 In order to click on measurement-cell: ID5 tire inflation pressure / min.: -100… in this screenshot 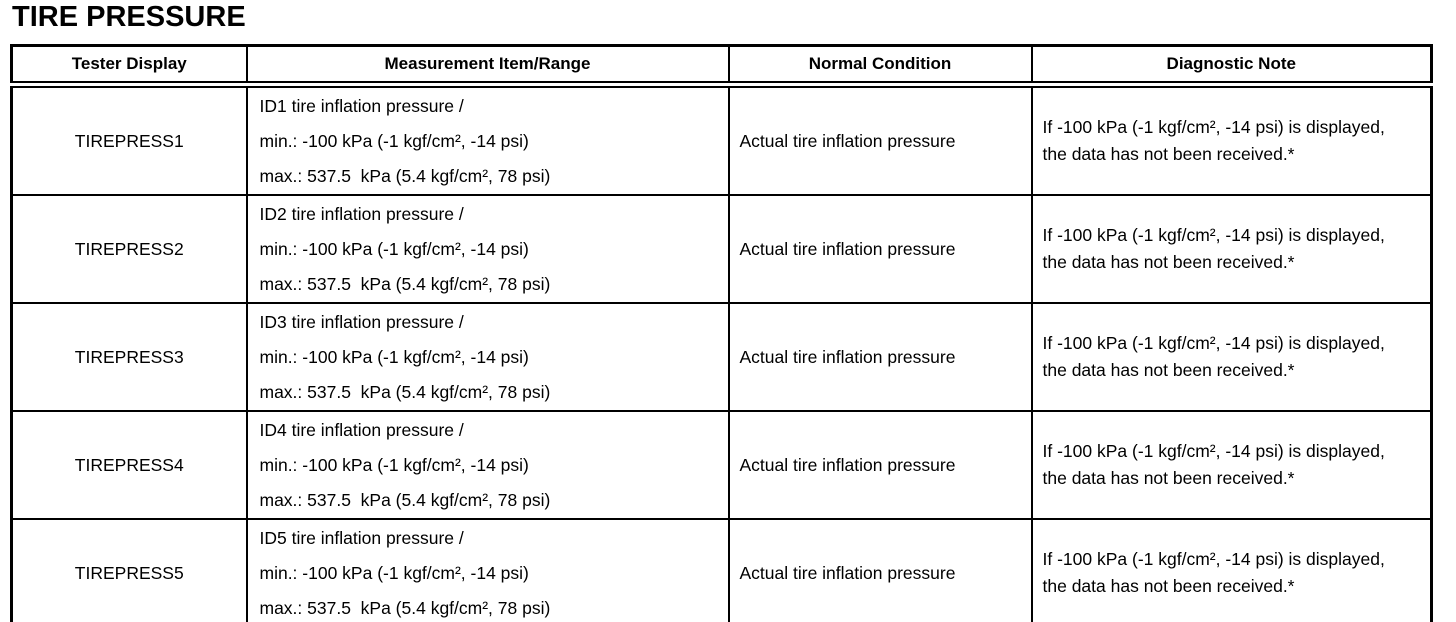, I will do `click(487, 570)`.